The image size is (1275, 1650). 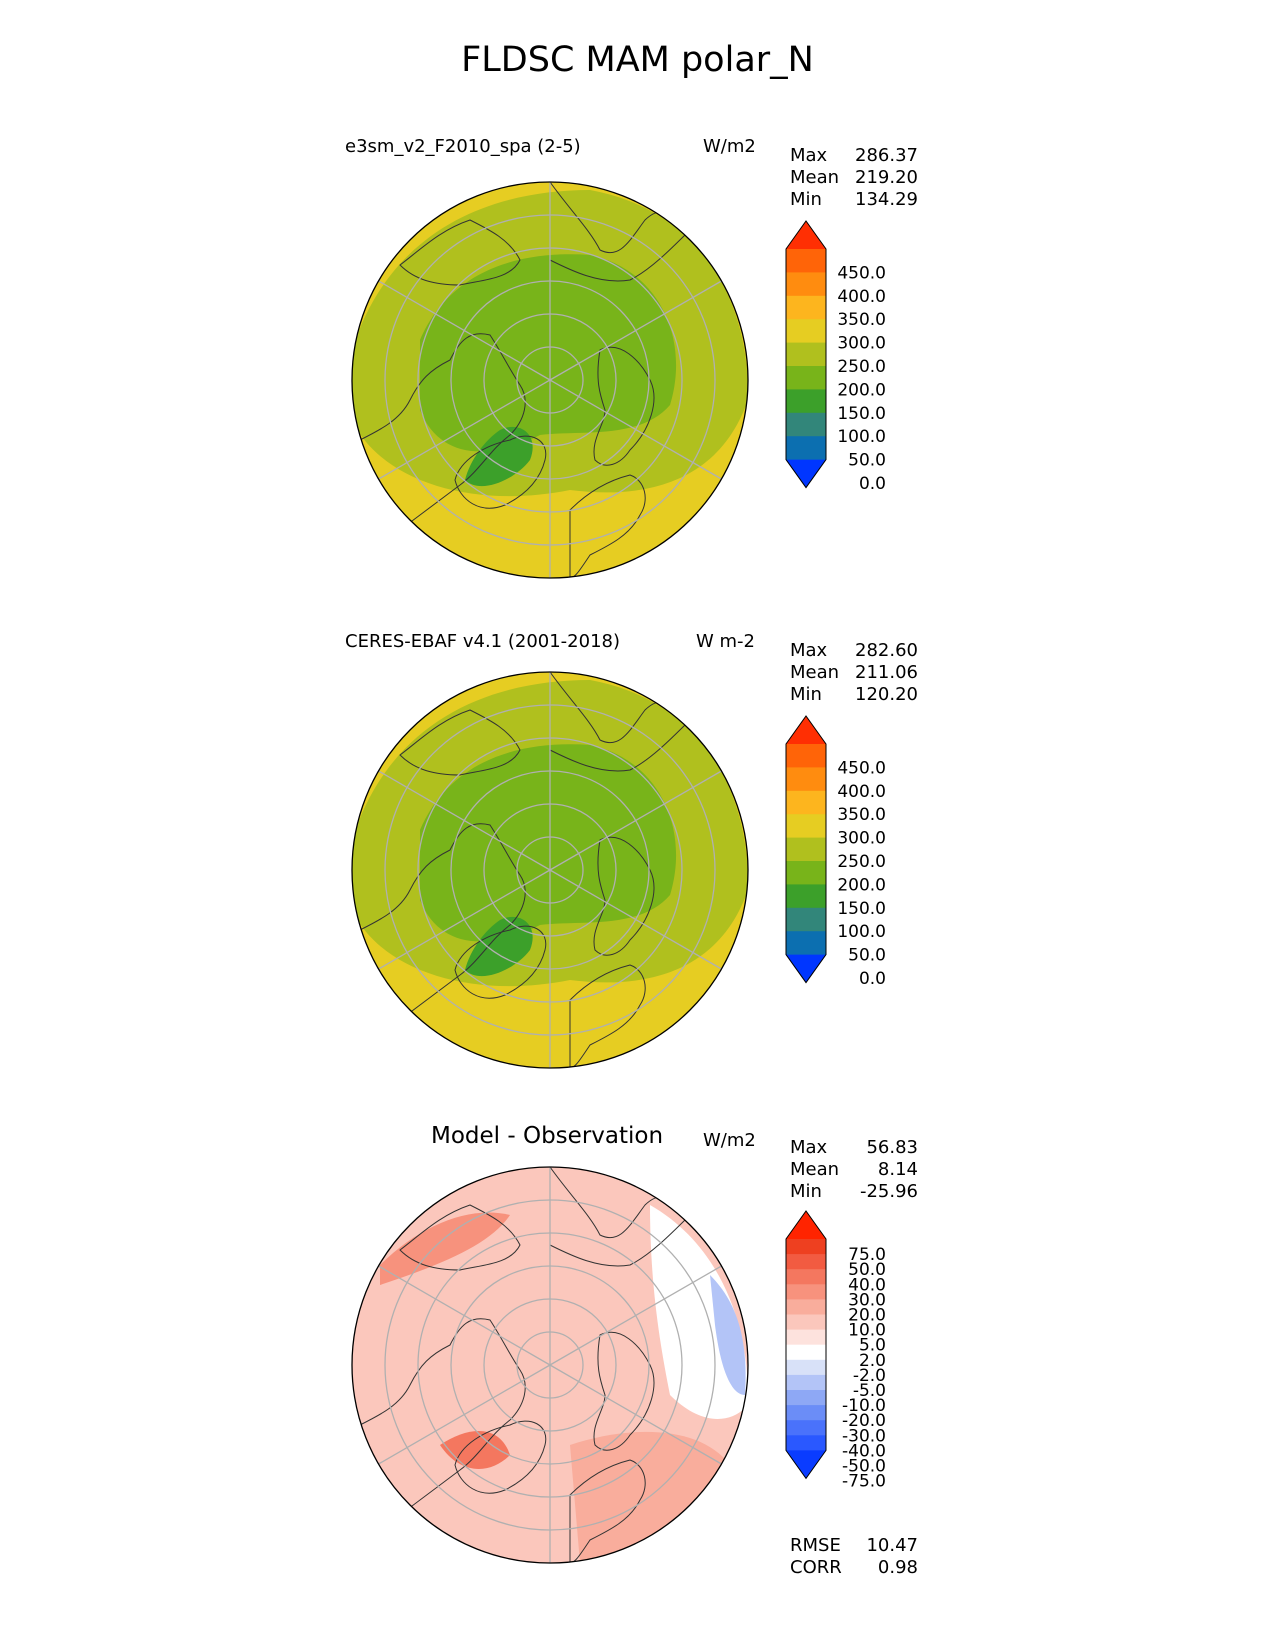 What do you see at coordinates (854, 1147) in the screenshot?
I see `stat-row-max: Max 56.83` at bounding box center [854, 1147].